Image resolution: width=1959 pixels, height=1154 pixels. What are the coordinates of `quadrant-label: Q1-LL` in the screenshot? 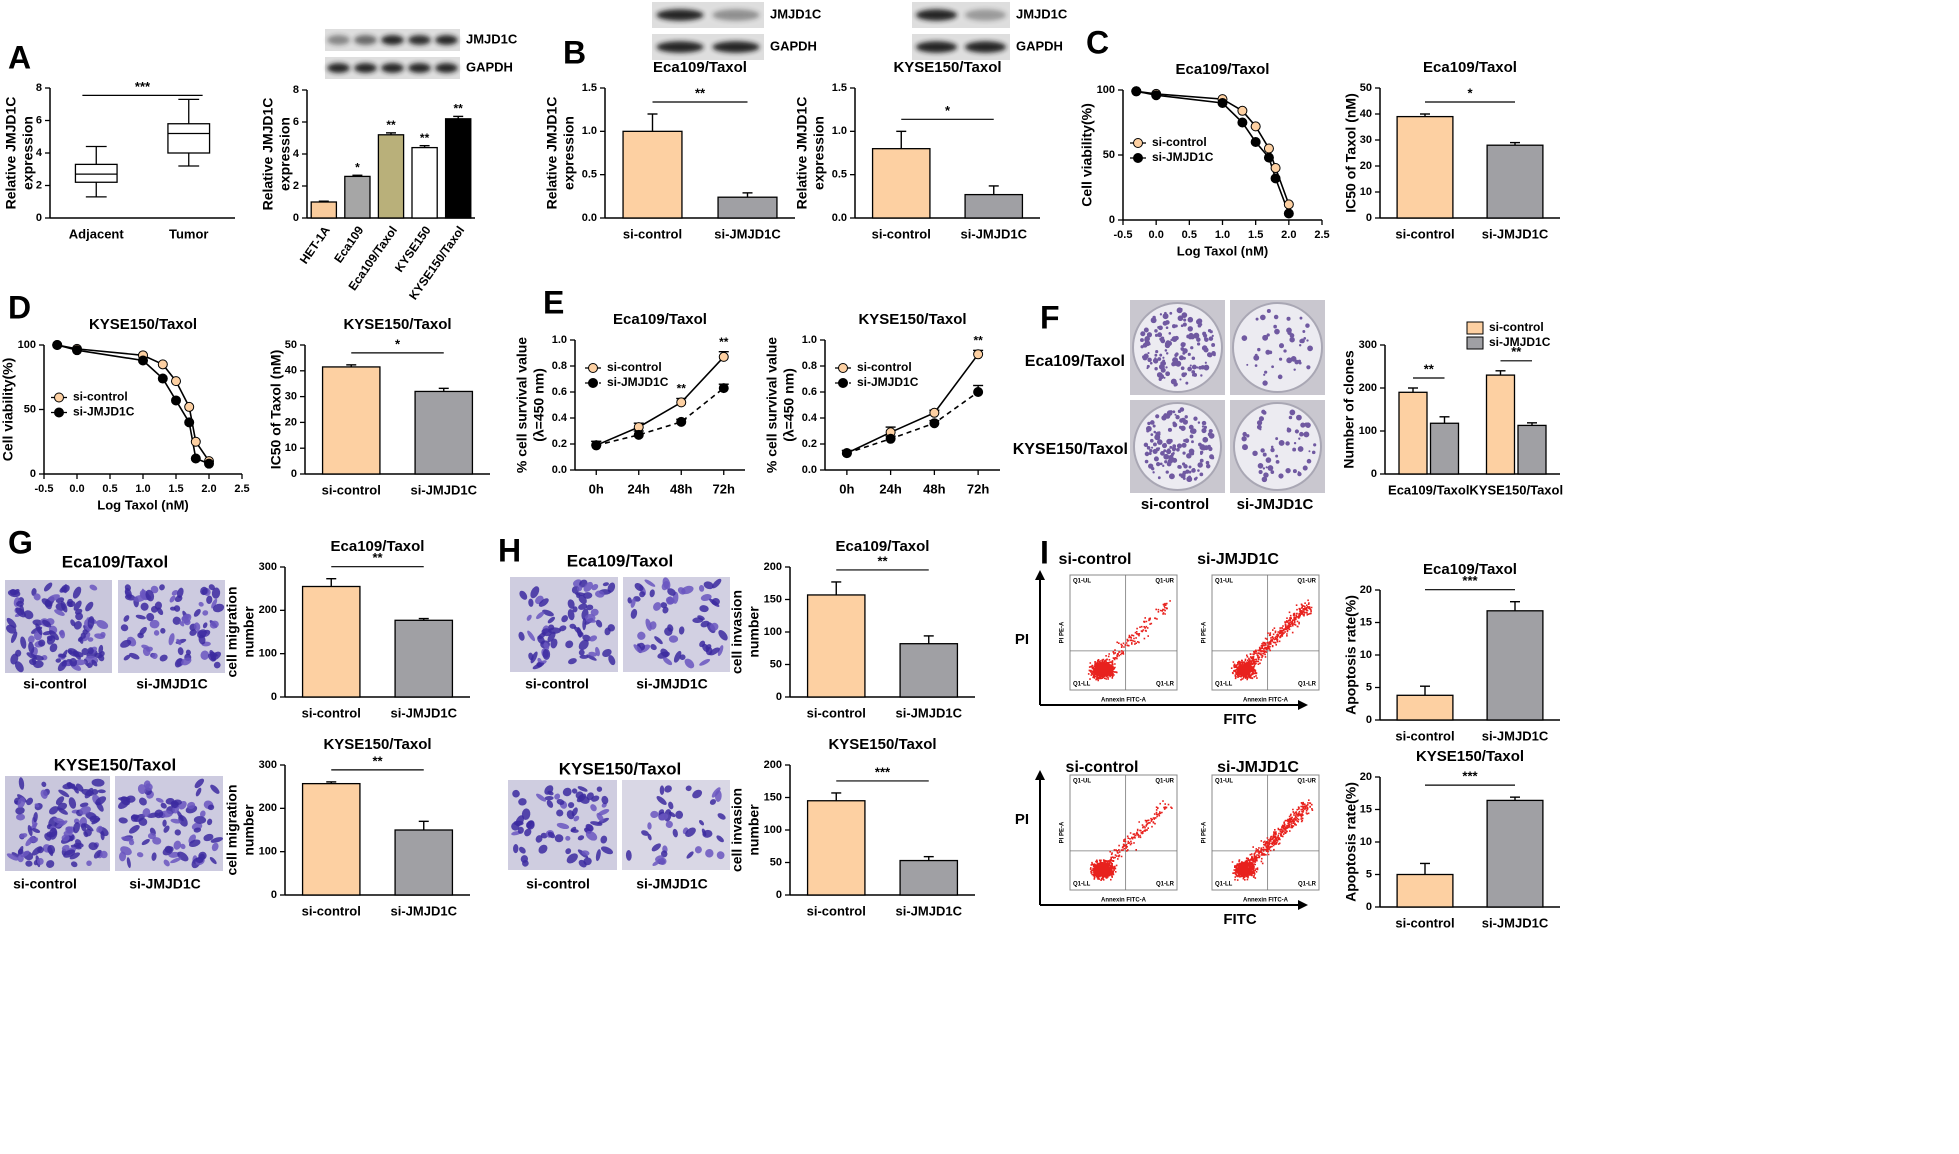 It's located at (1224, 885).